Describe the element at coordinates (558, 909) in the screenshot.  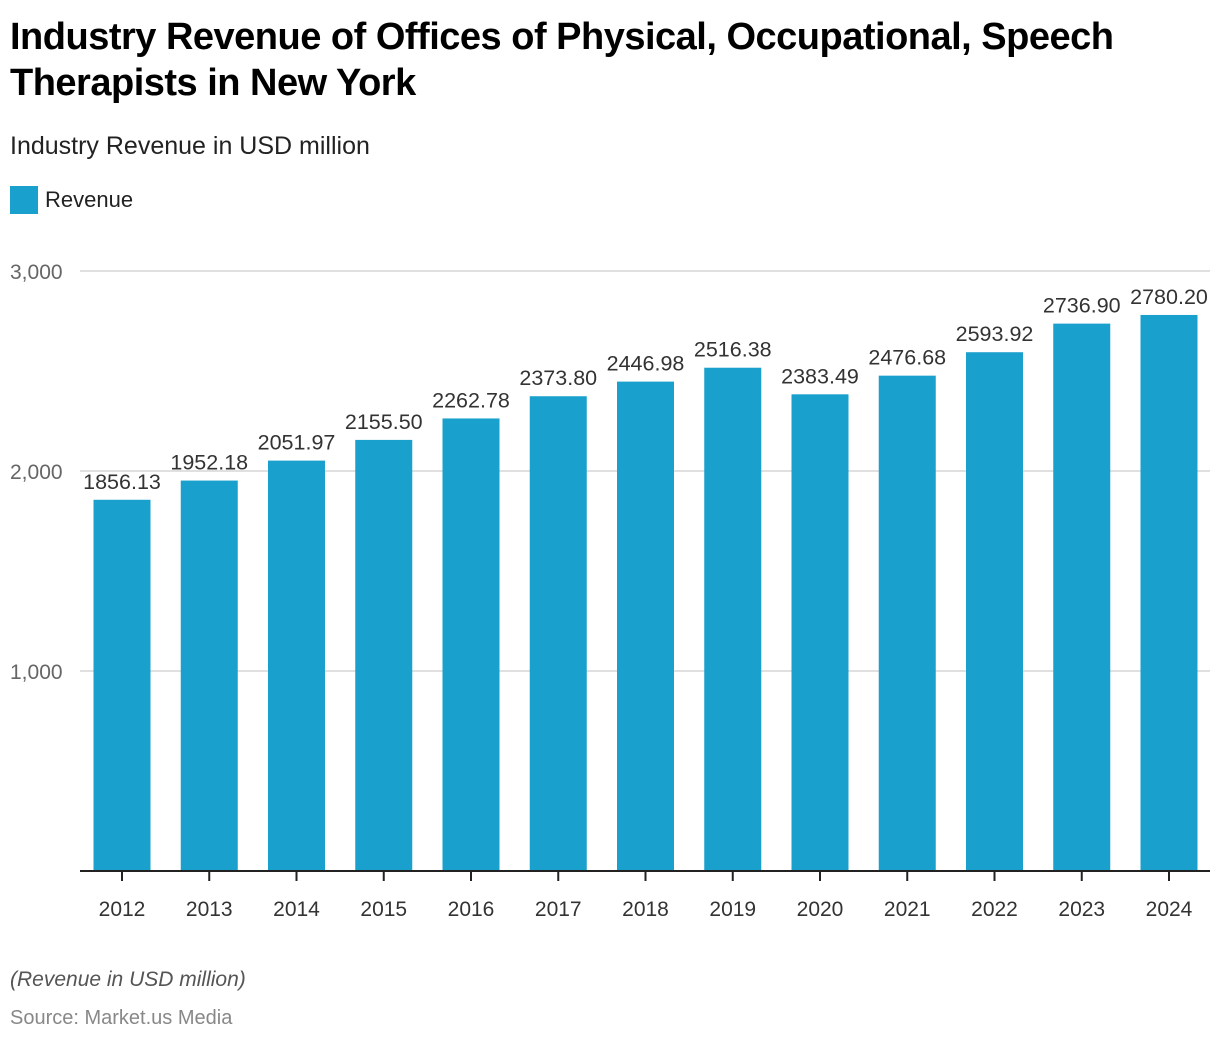
I see `x-tick-label: 2017` at that location.